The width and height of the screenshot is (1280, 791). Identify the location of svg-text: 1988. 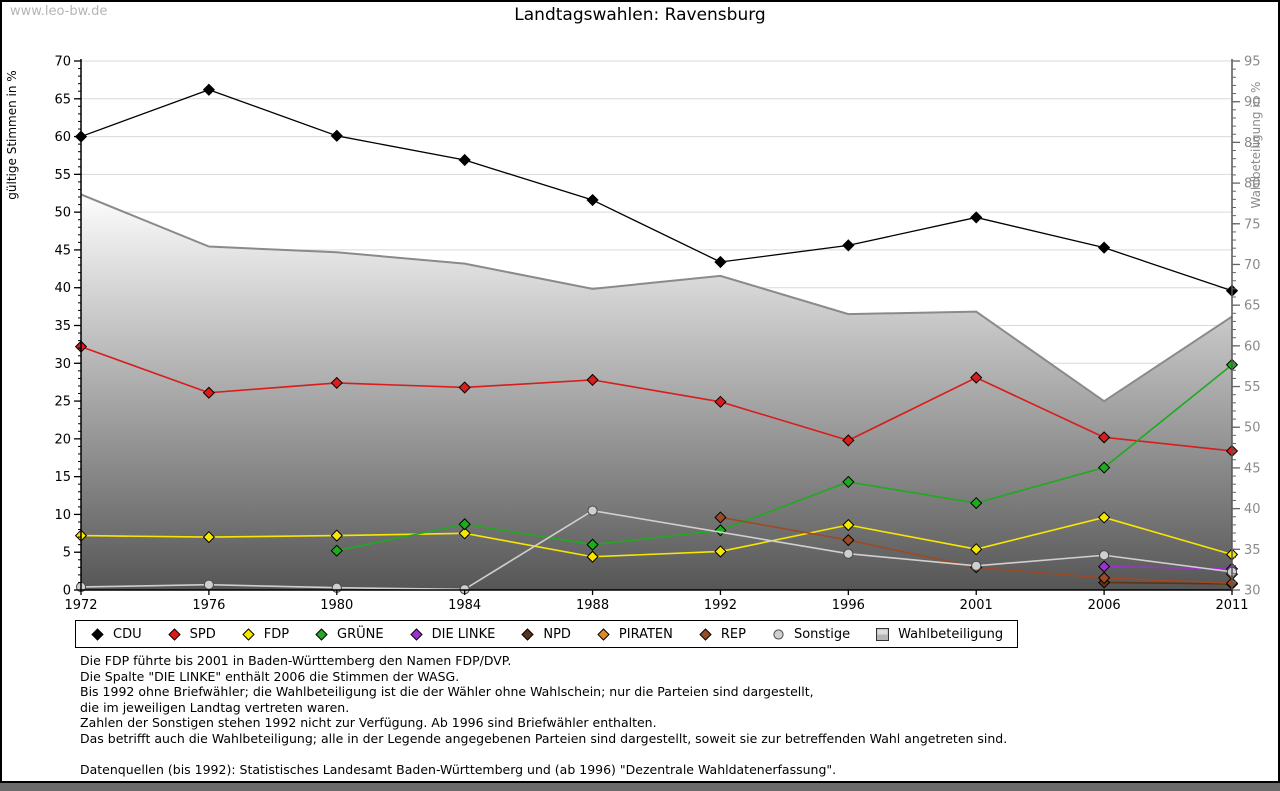
(592, 605).